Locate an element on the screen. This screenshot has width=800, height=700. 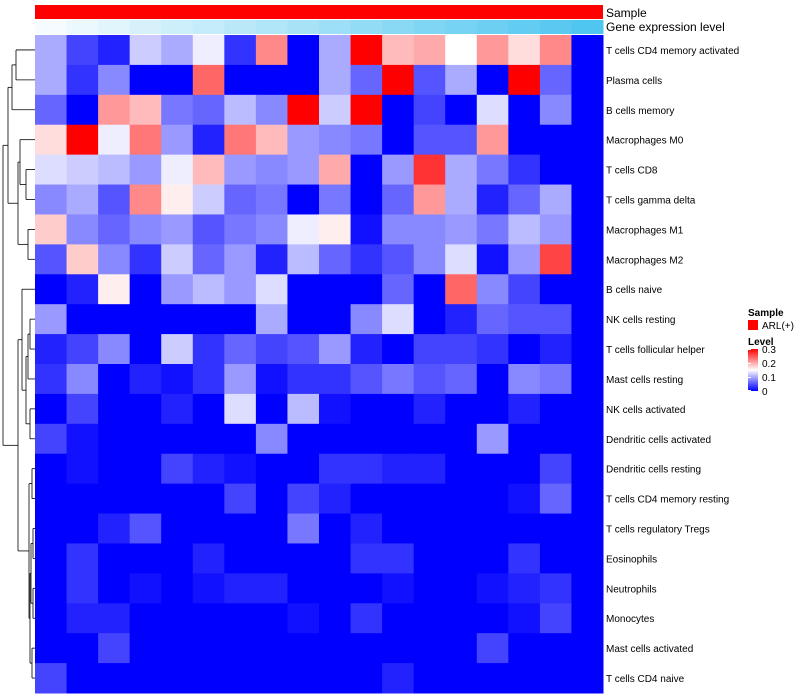
row-label: NK cells resting is located at coordinates (640, 320).